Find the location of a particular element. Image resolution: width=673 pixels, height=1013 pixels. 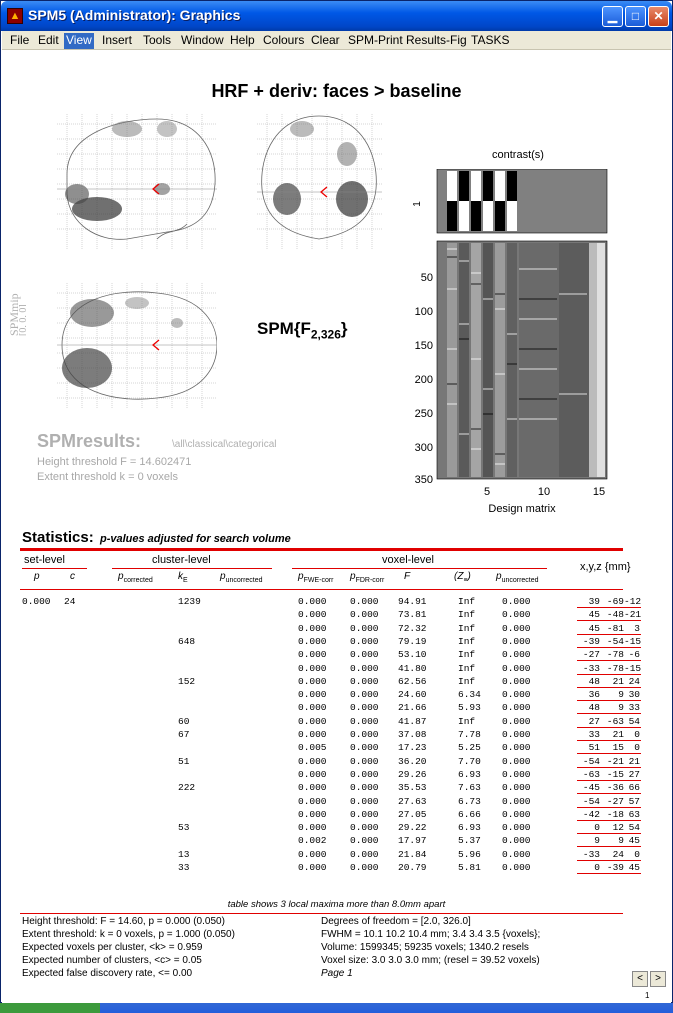

glass-brain-sagittal is located at coordinates (137, 181).